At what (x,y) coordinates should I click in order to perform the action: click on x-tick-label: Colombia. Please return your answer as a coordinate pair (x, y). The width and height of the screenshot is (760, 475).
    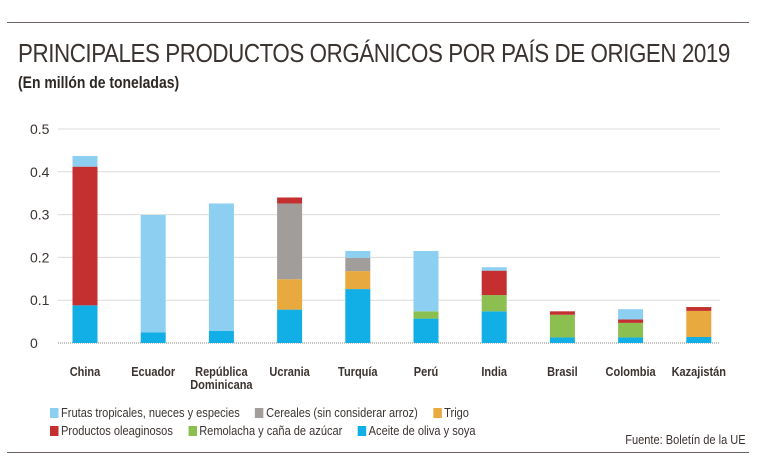
    Looking at the image, I should click on (631, 372).